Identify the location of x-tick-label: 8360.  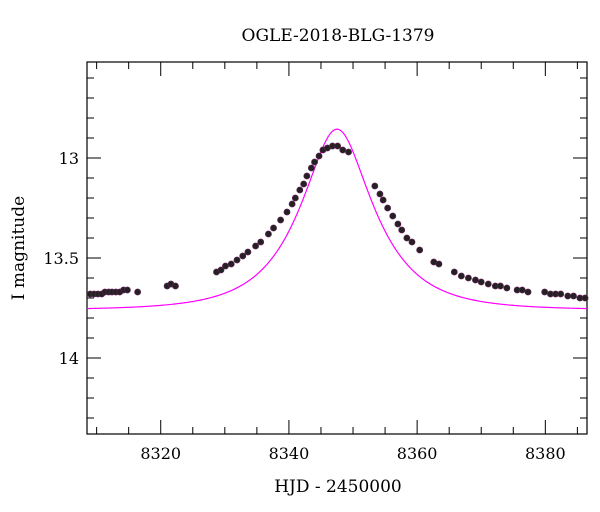
(417, 453).